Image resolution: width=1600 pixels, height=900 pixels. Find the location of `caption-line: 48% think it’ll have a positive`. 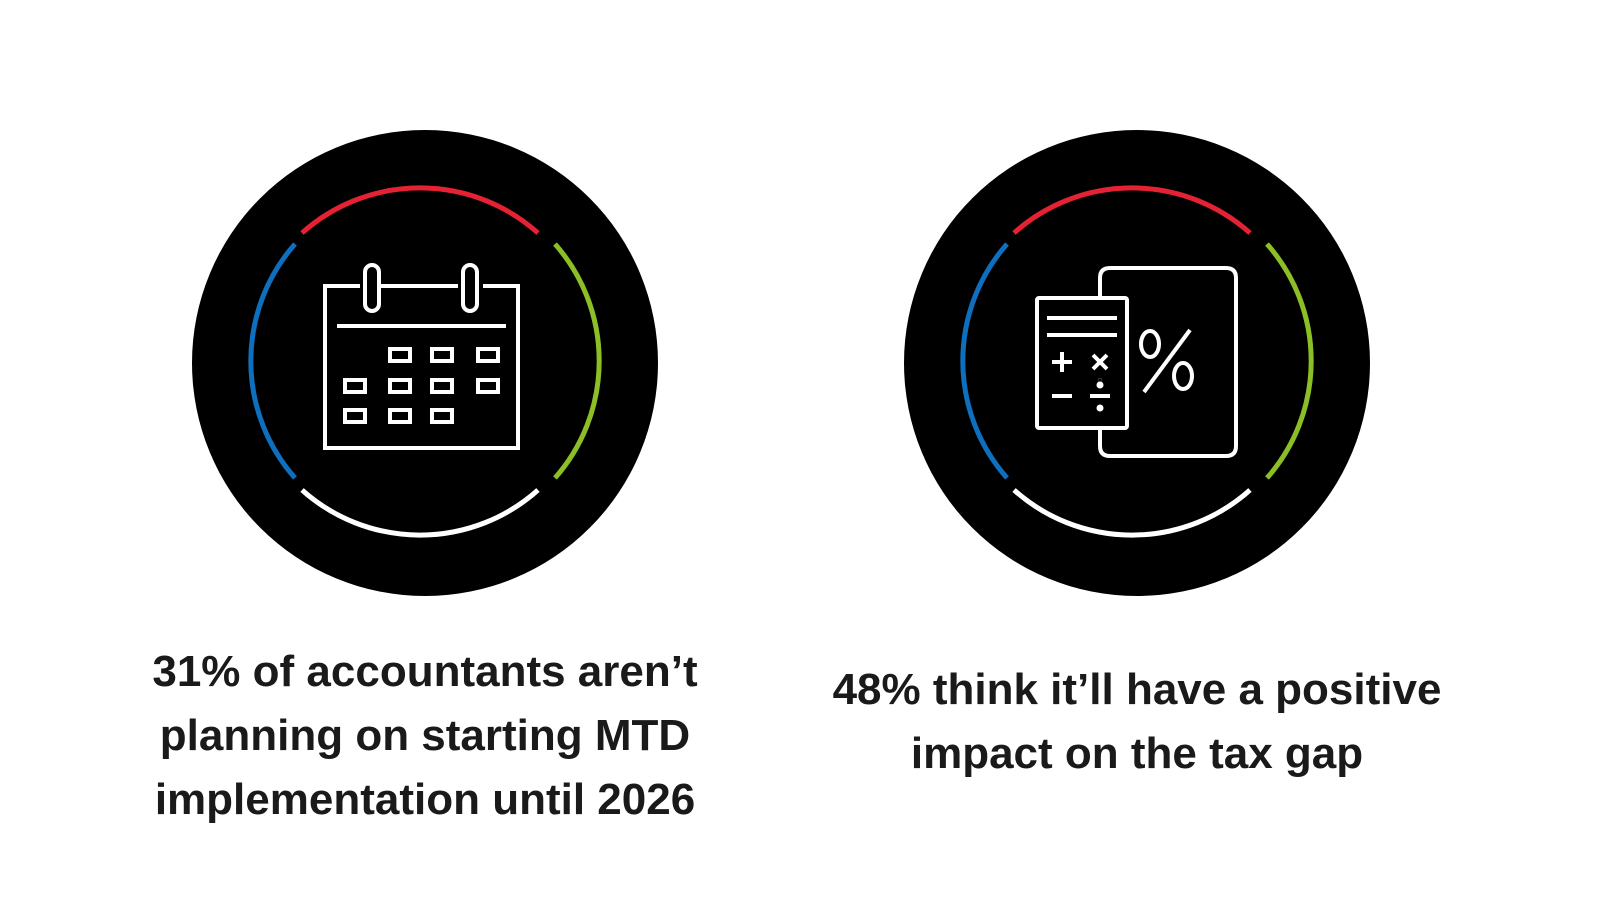

caption-line: 48% think it’ll have a positive is located at coordinates (1137, 689).